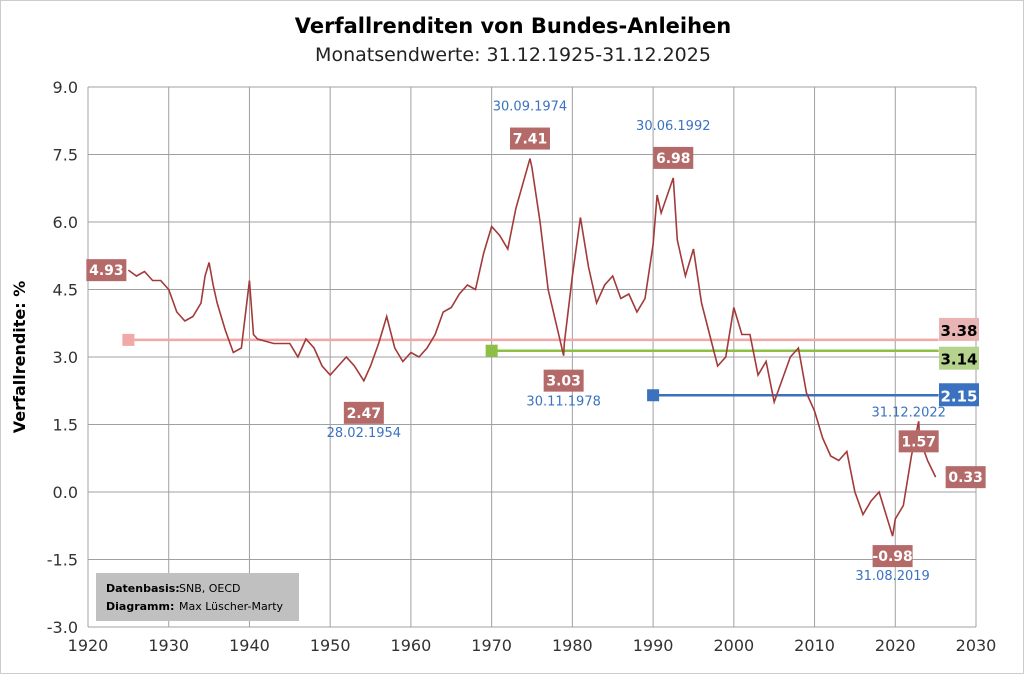 The image size is (1024, 677). I want to click on data-label: -0.98, so click(892, 557).